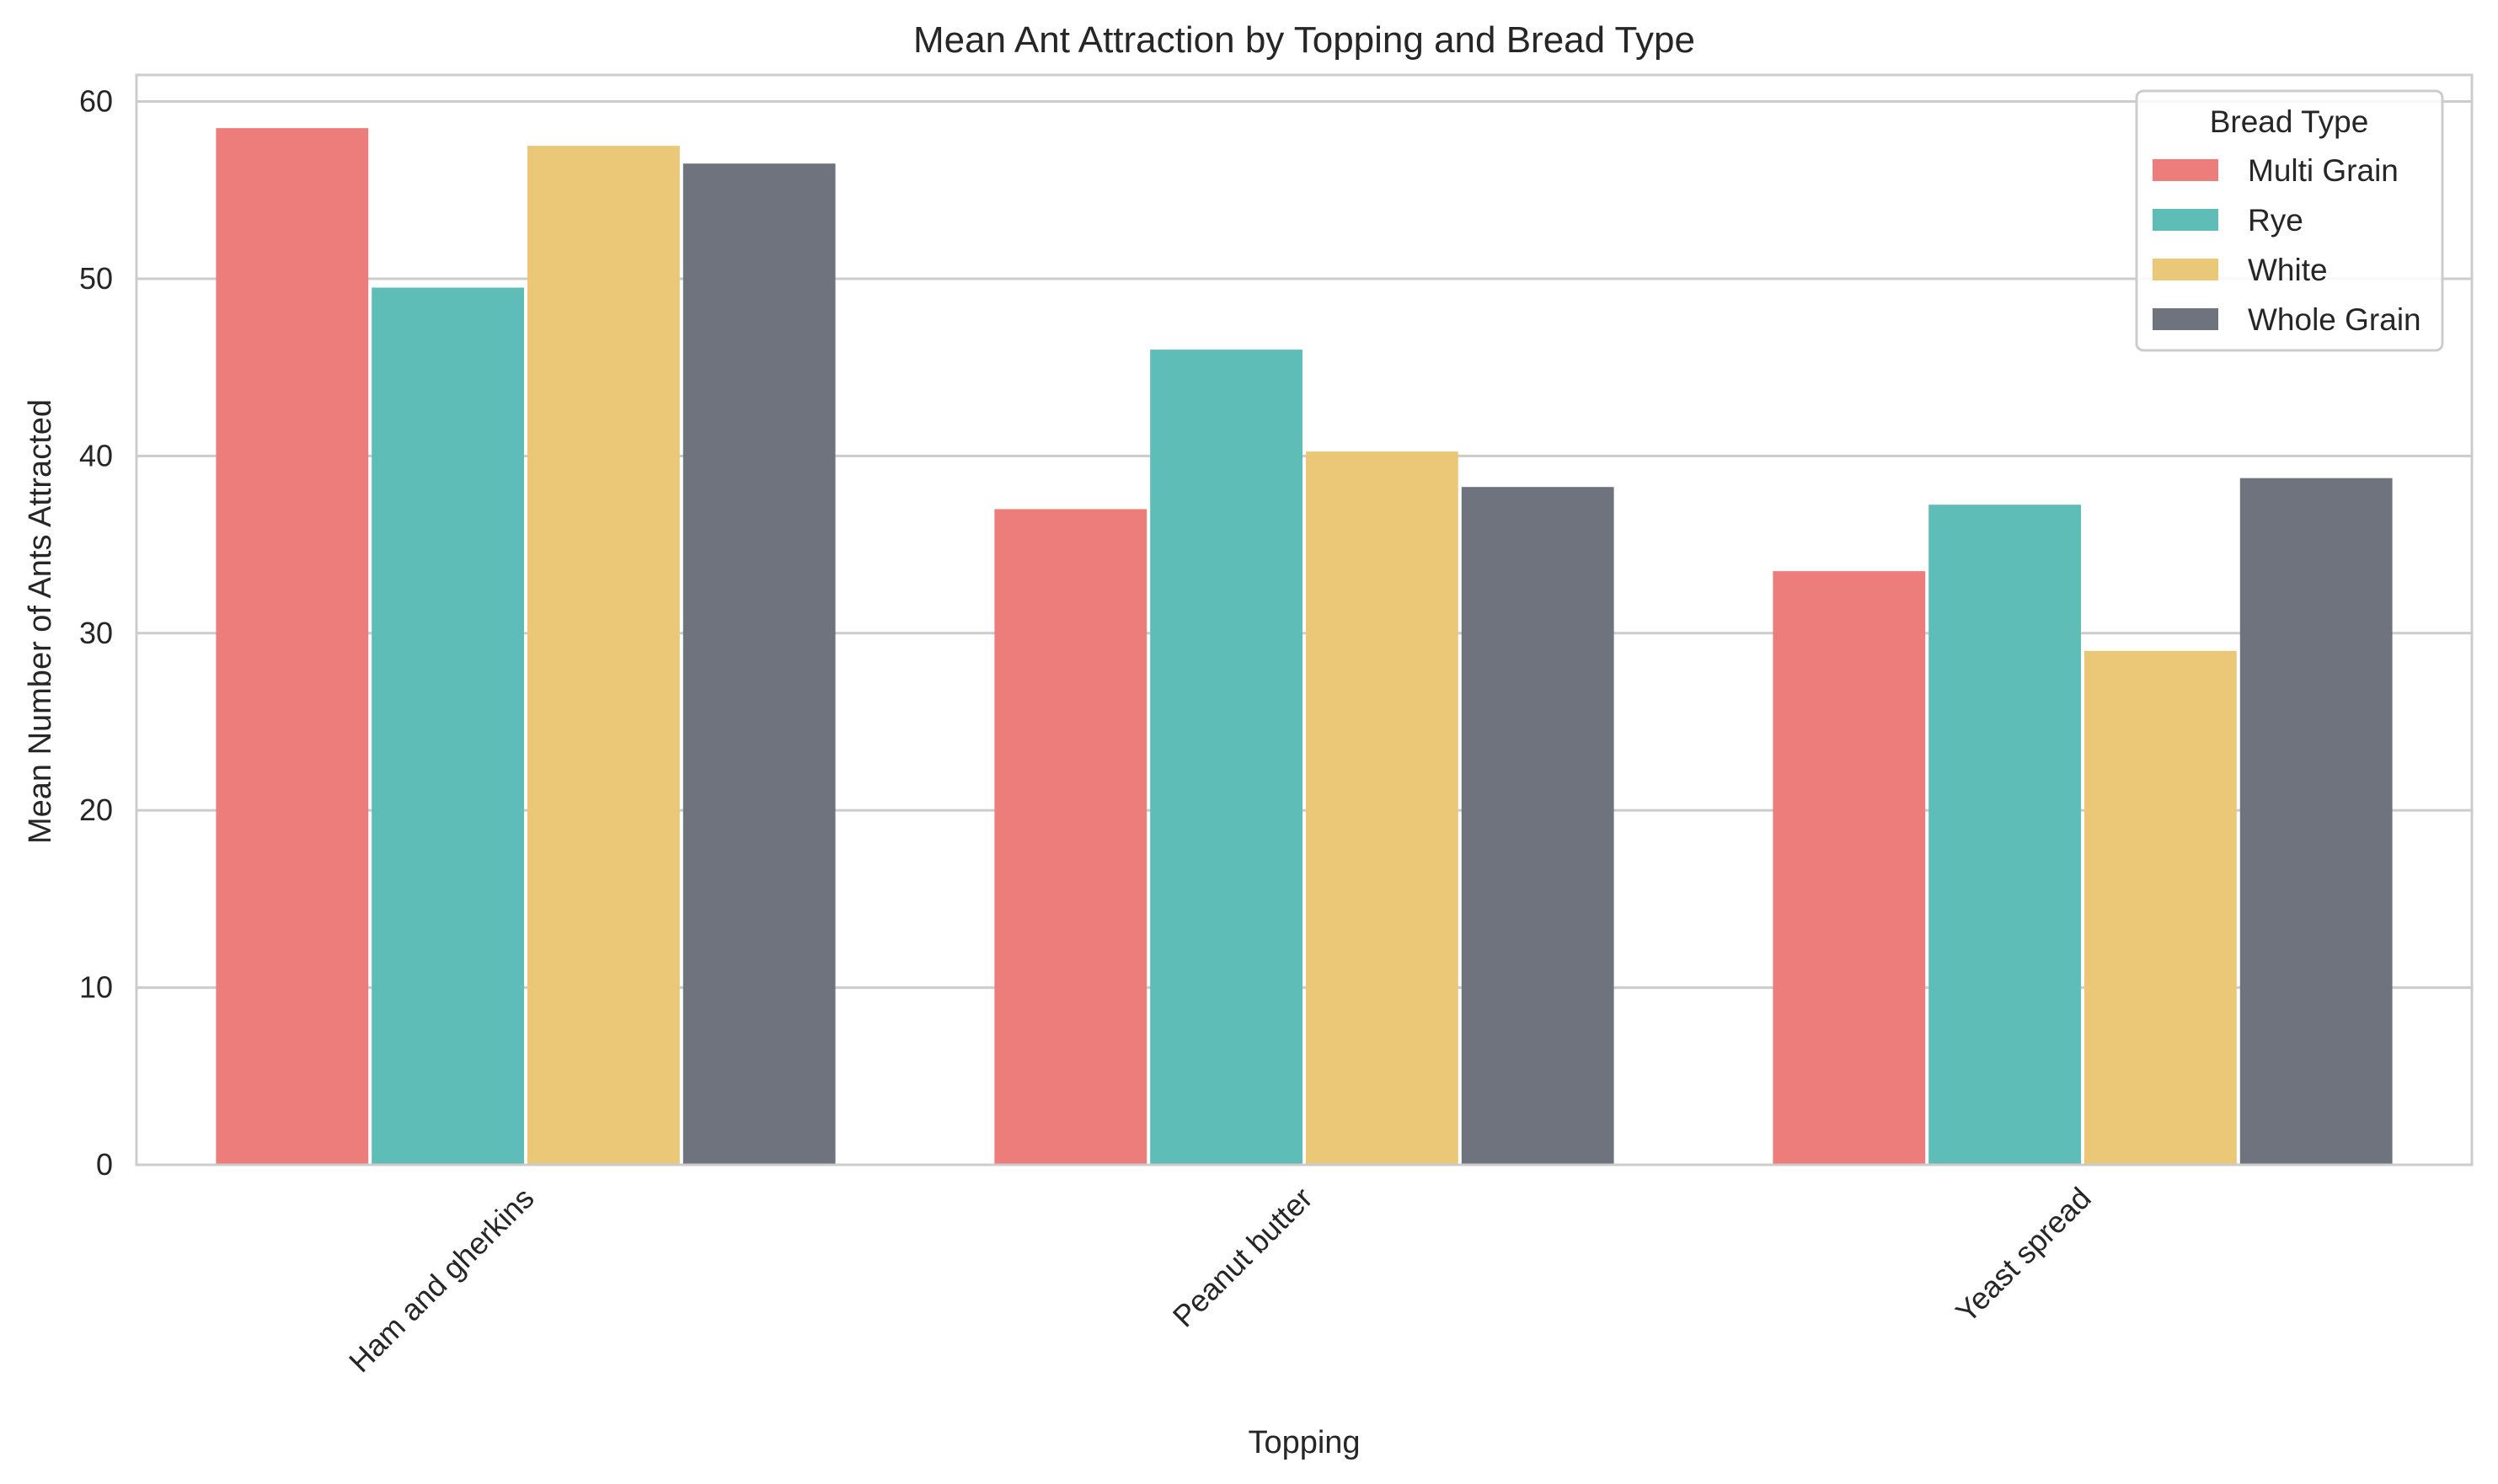  I want to click on y-tick-labels: 0 10 20 30 40 50 60, so click(96, 633).